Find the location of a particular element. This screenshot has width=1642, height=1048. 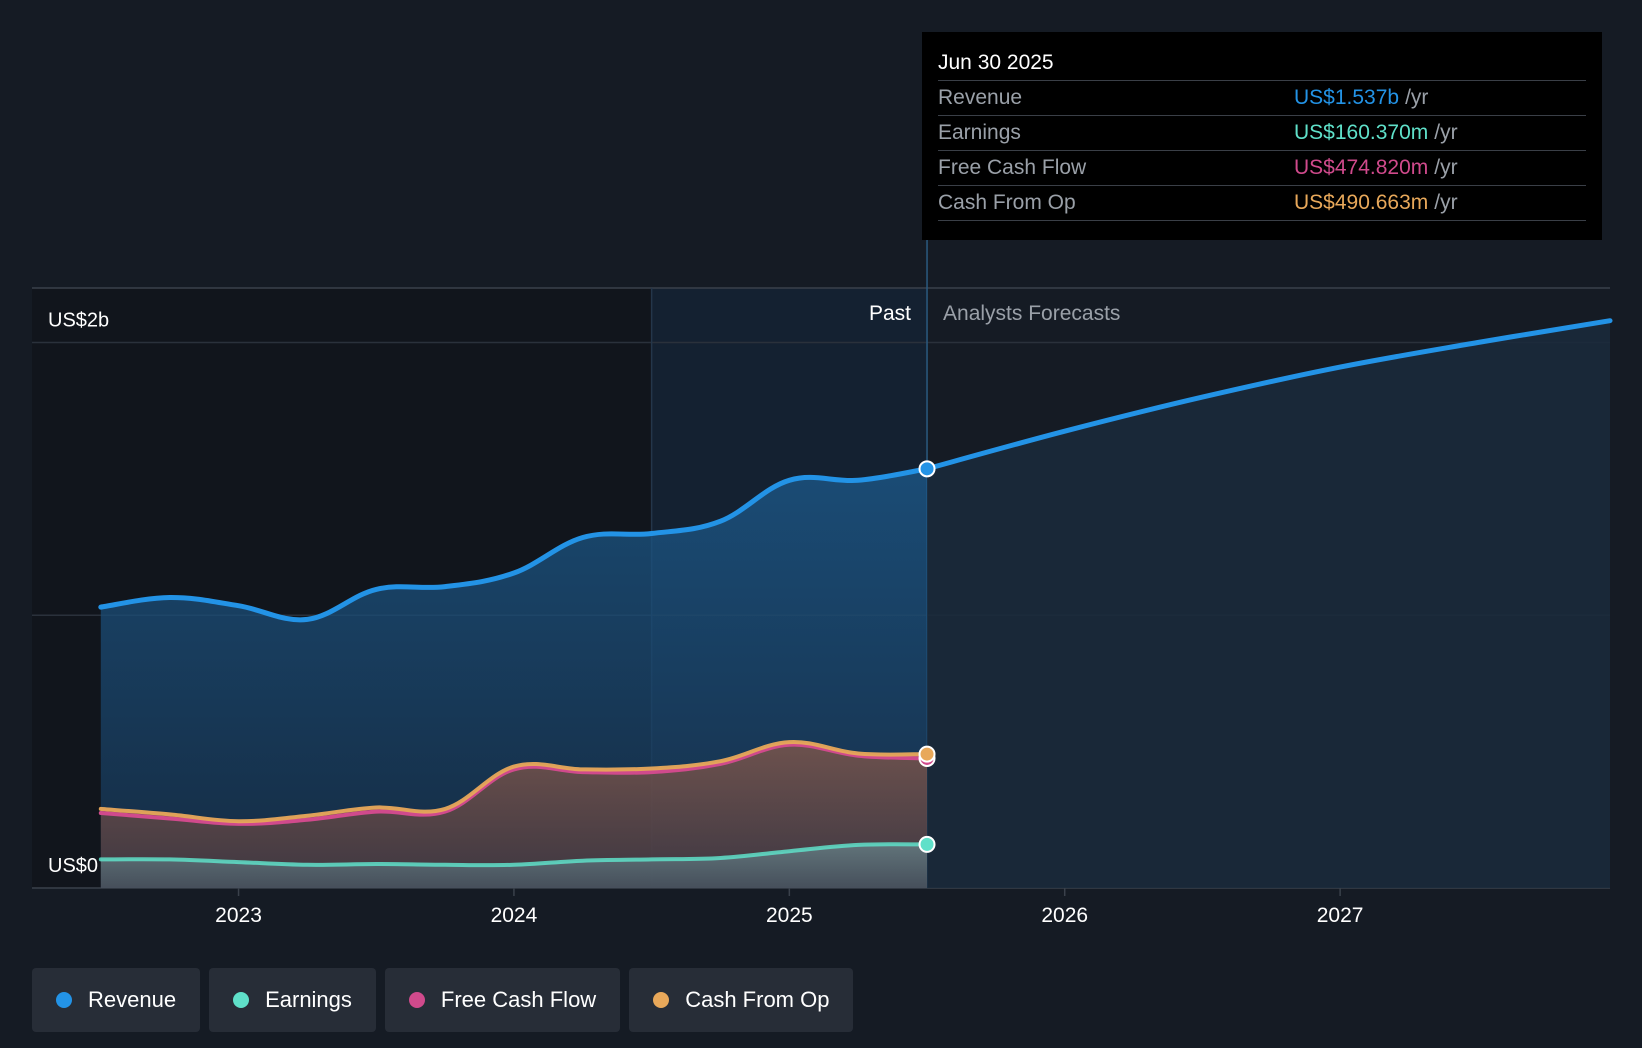

cash-from-op-dot-icon is located at coordinates (661, 1000).